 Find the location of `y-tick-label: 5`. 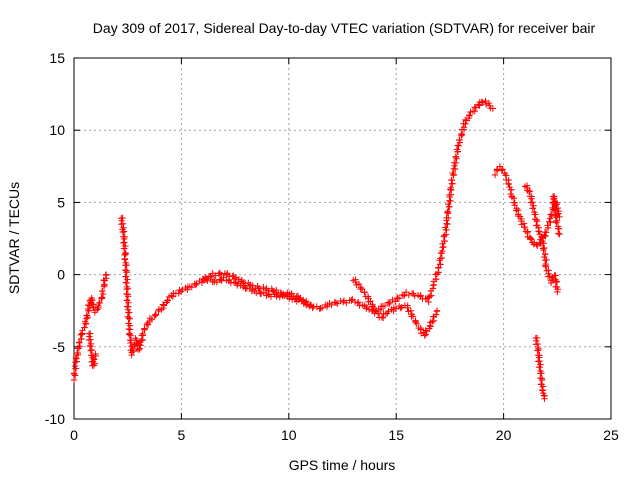

y-tick-label: 5 is located at coordinates (61, 202).